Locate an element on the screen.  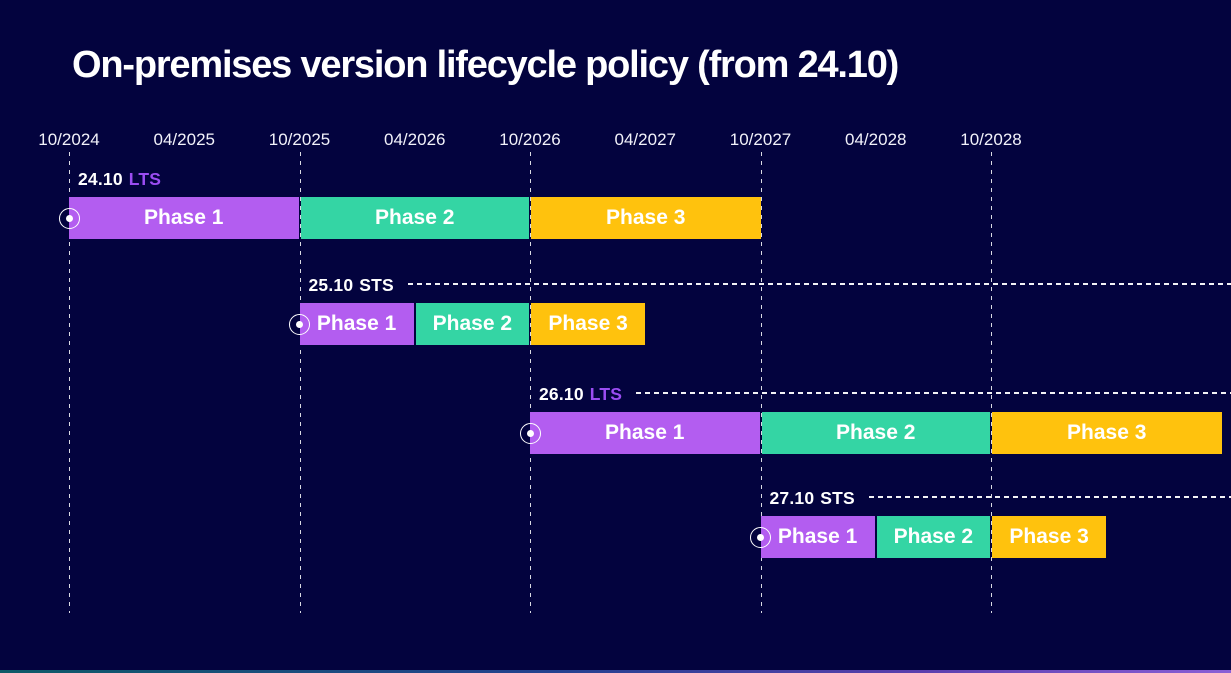
release-label: 27.10 STS is located at coordinates (812, 498).